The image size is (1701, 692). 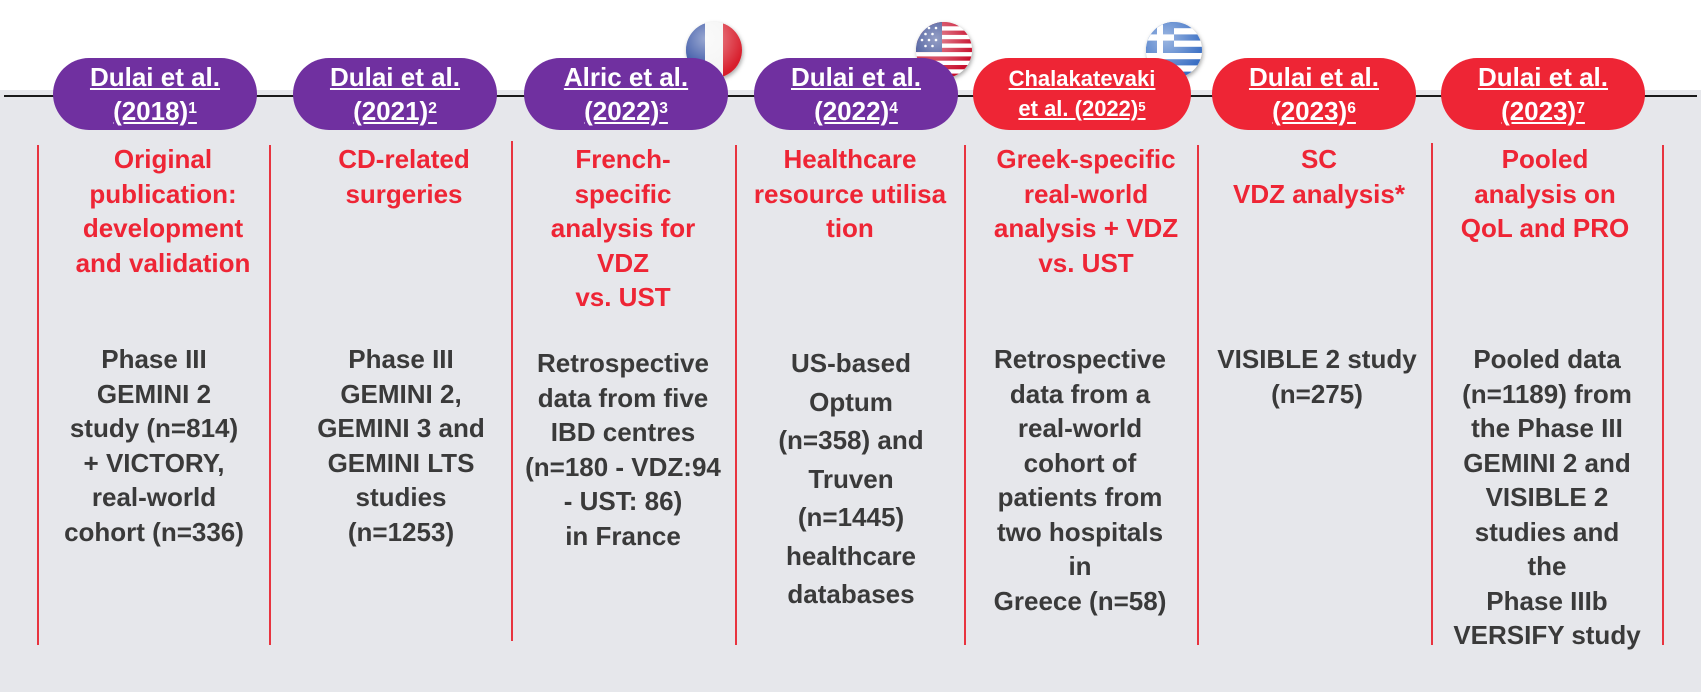 What do you see at coordinates (893, 108) in the screenshot?
I see `study-ref: 4` at bounding box center [893, 108].